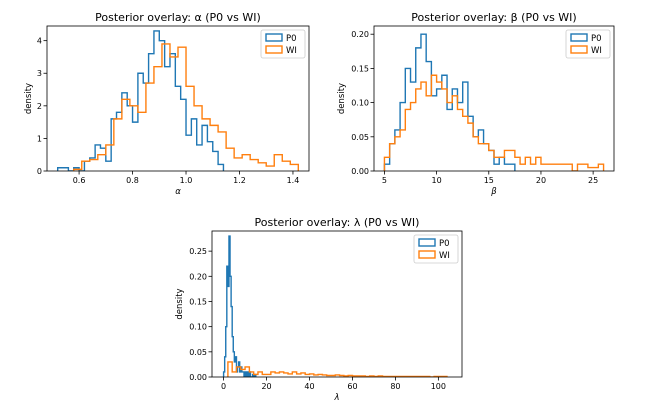 Image resolution: width=646 pixels, height=412 pixels. Describe the element at coordinates (178, 17) in the screenshot. I see `chart-title: Posterior overlay: α (P0 vs WI)` at that location.